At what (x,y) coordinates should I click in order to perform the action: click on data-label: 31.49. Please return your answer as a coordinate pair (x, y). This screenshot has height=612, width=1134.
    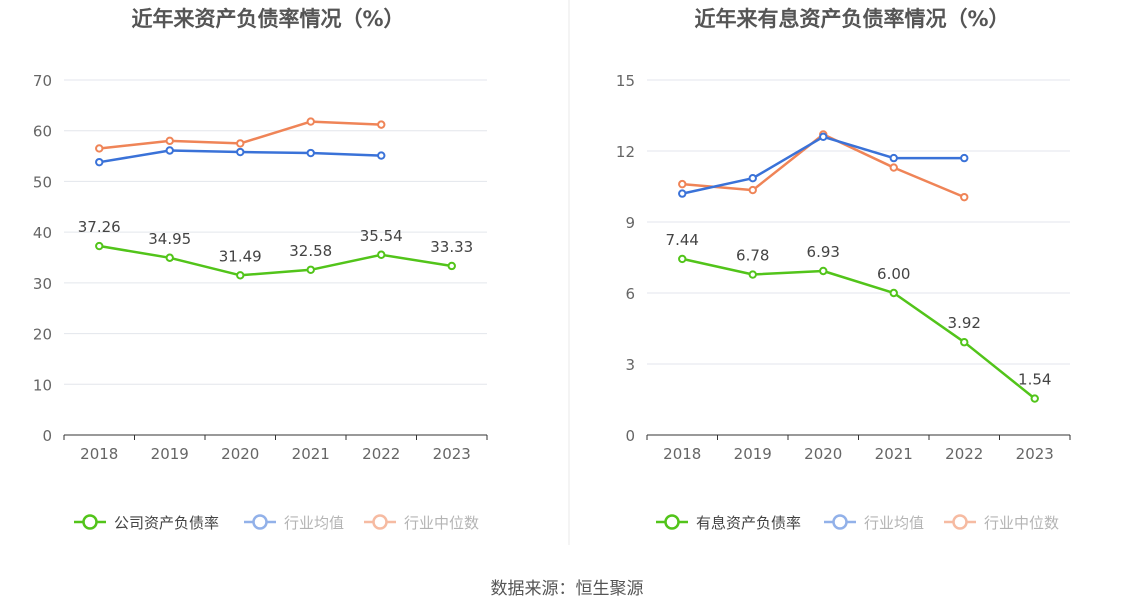
    Looking at the image, I should click on (240, 256).